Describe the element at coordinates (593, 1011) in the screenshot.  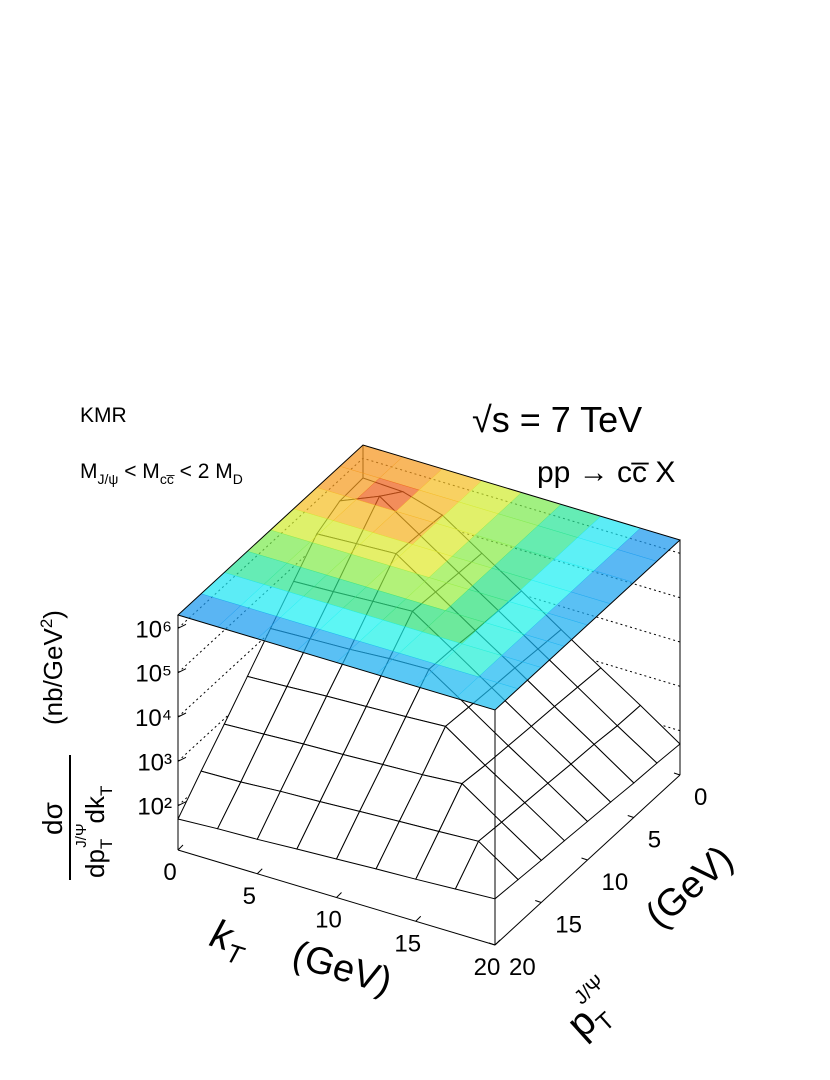
I see `y-axis-label: pTJ/Ψ` at that location.